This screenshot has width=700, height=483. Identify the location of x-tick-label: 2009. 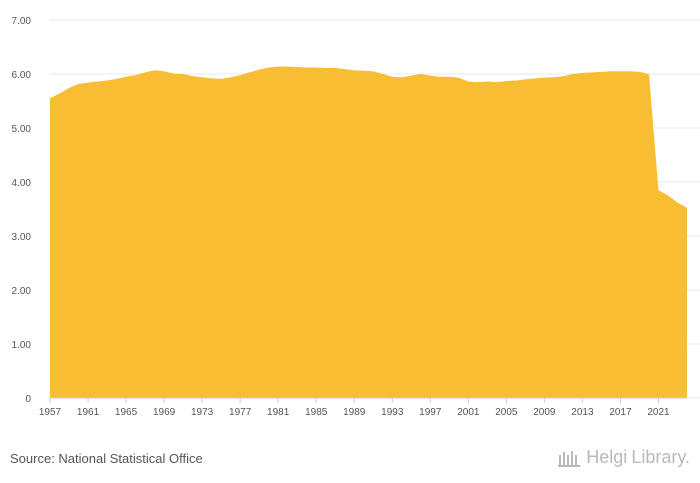
(544, 412).